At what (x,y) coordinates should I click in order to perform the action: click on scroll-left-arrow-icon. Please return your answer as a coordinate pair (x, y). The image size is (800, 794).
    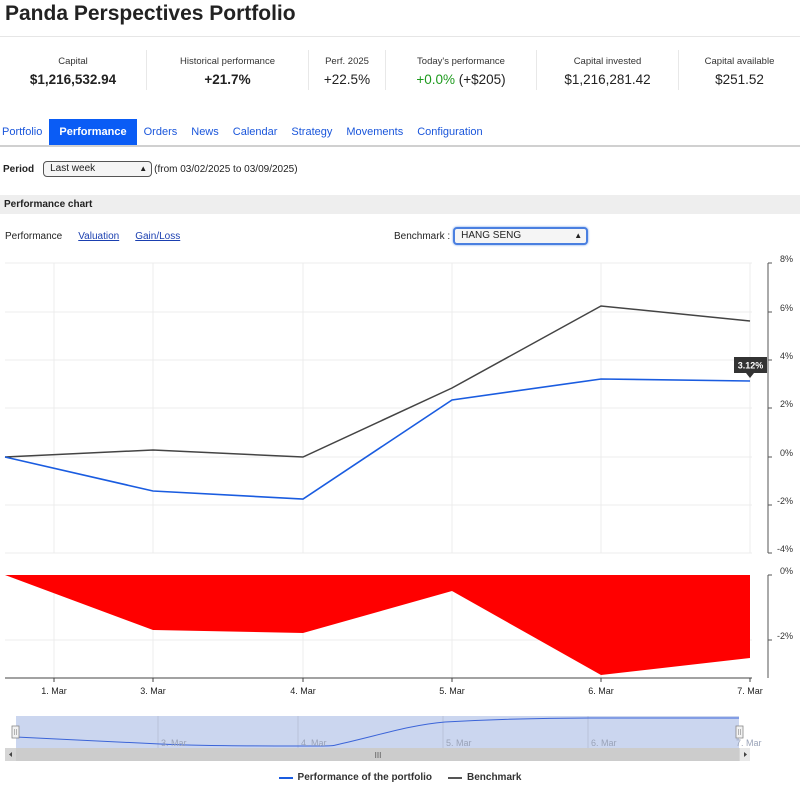
    Looking at the image, I should click on (10, 754).